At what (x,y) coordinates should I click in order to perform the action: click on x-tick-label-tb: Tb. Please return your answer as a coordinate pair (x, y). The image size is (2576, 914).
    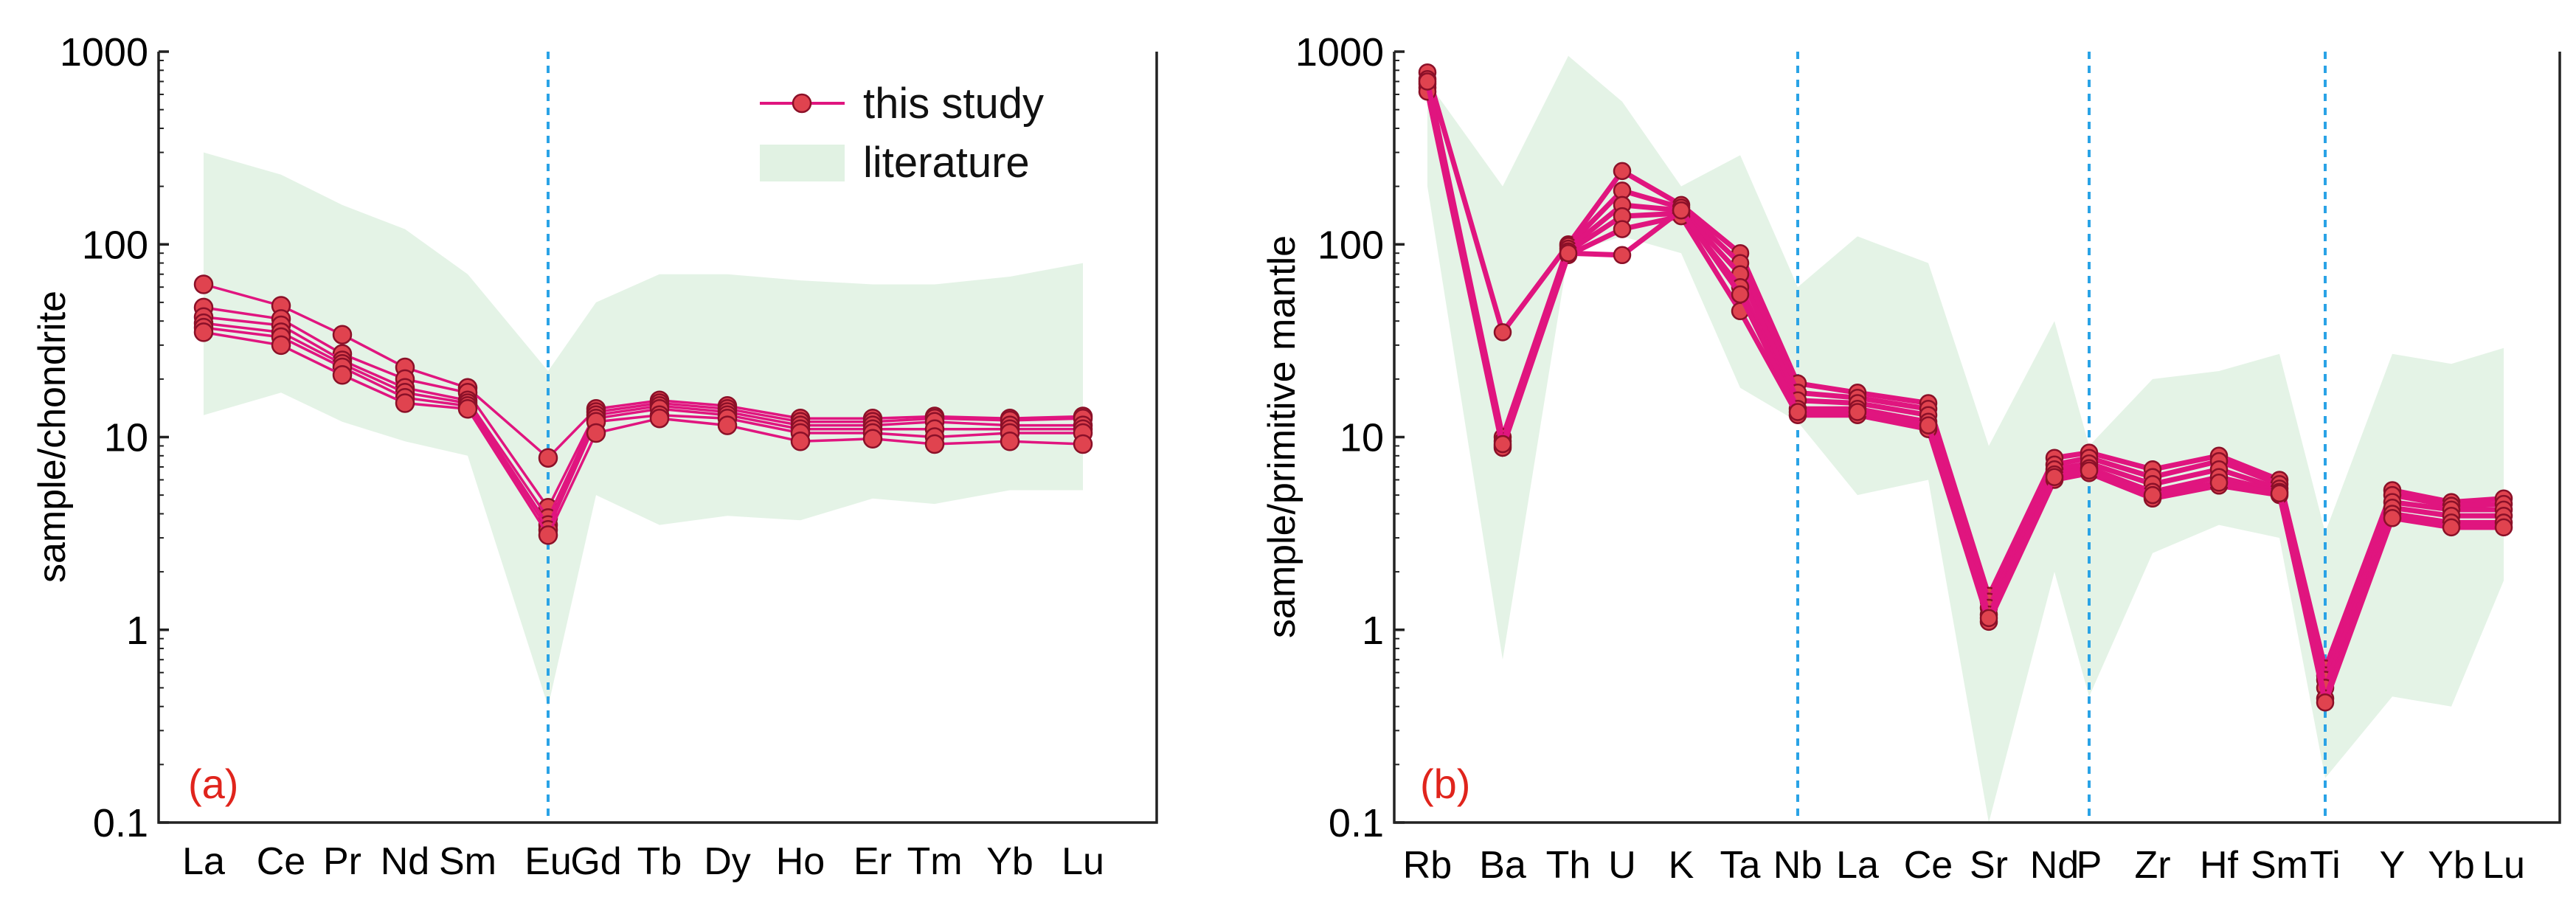
    Looking at the image, I should click on (659, 862).